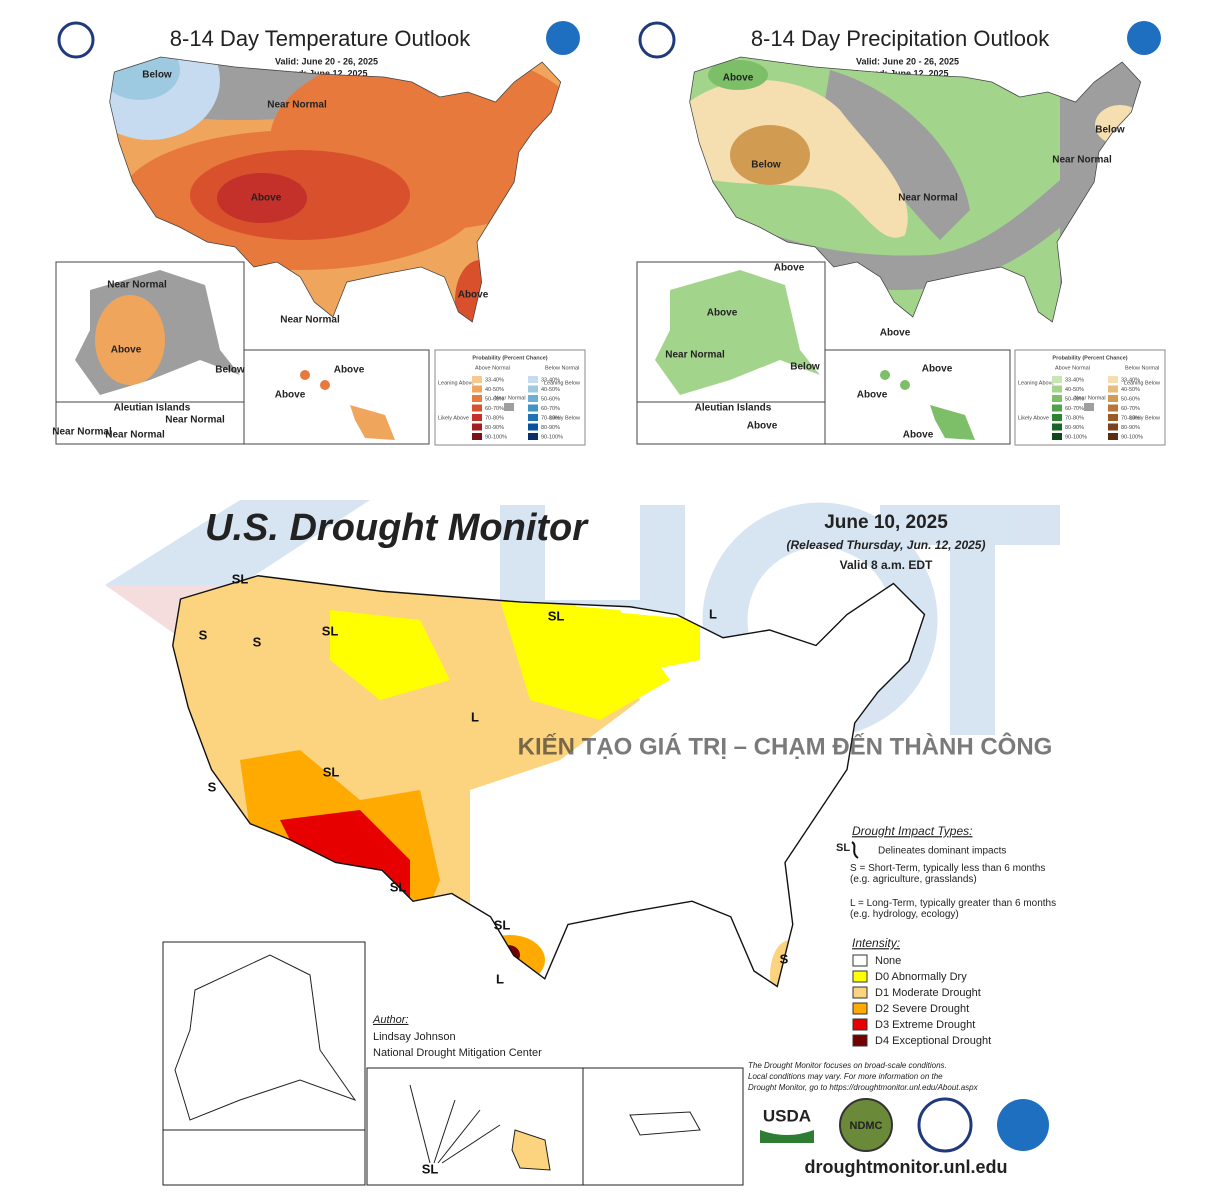 Image resolution: width=1232 pixels, height=1200 pixels. Describe the element at coordinates (326, 61) in the screenshot. I see `valid-date: Valid: June 20 - 26, 2025` at that location.